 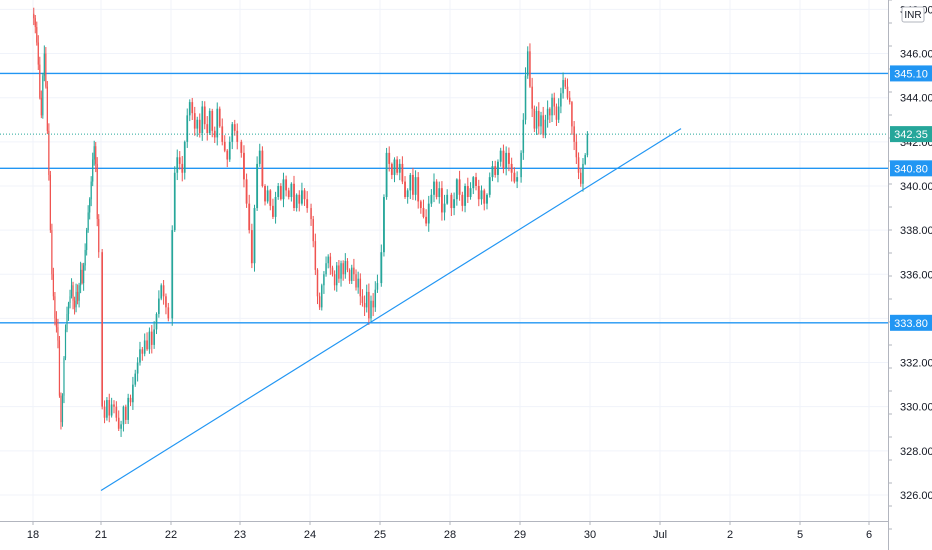 What do you see at coordinates (911, 198) in the screenshot?
I see `price-tags: 345.10 340.80 333.80 342.35` at bounding box center [911, 198].